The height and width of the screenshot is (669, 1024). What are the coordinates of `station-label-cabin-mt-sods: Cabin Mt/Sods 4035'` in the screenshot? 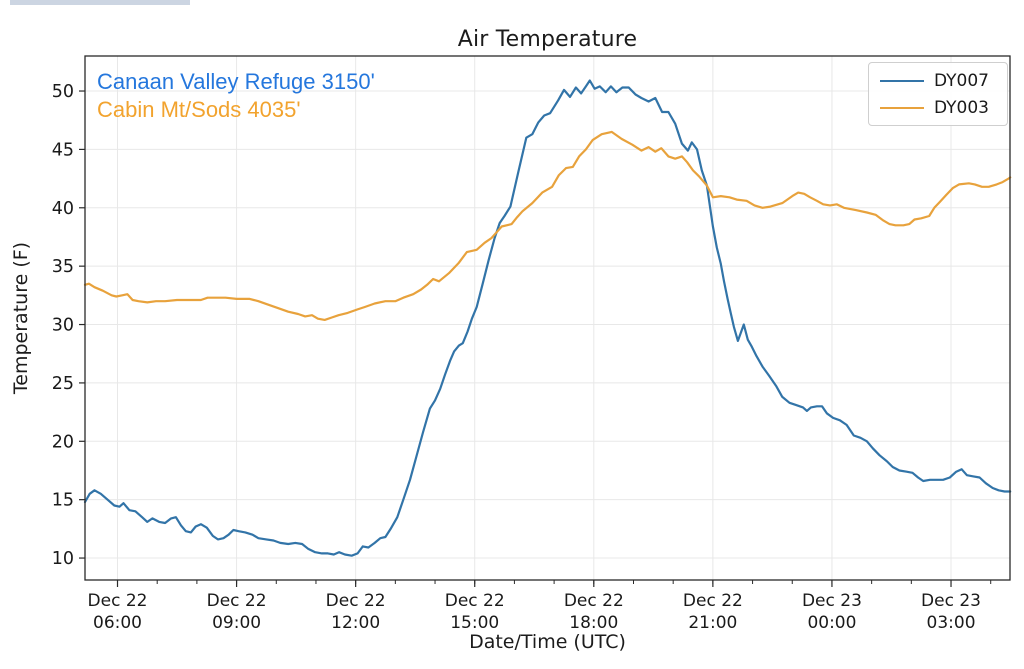 It's located at (199, 109).